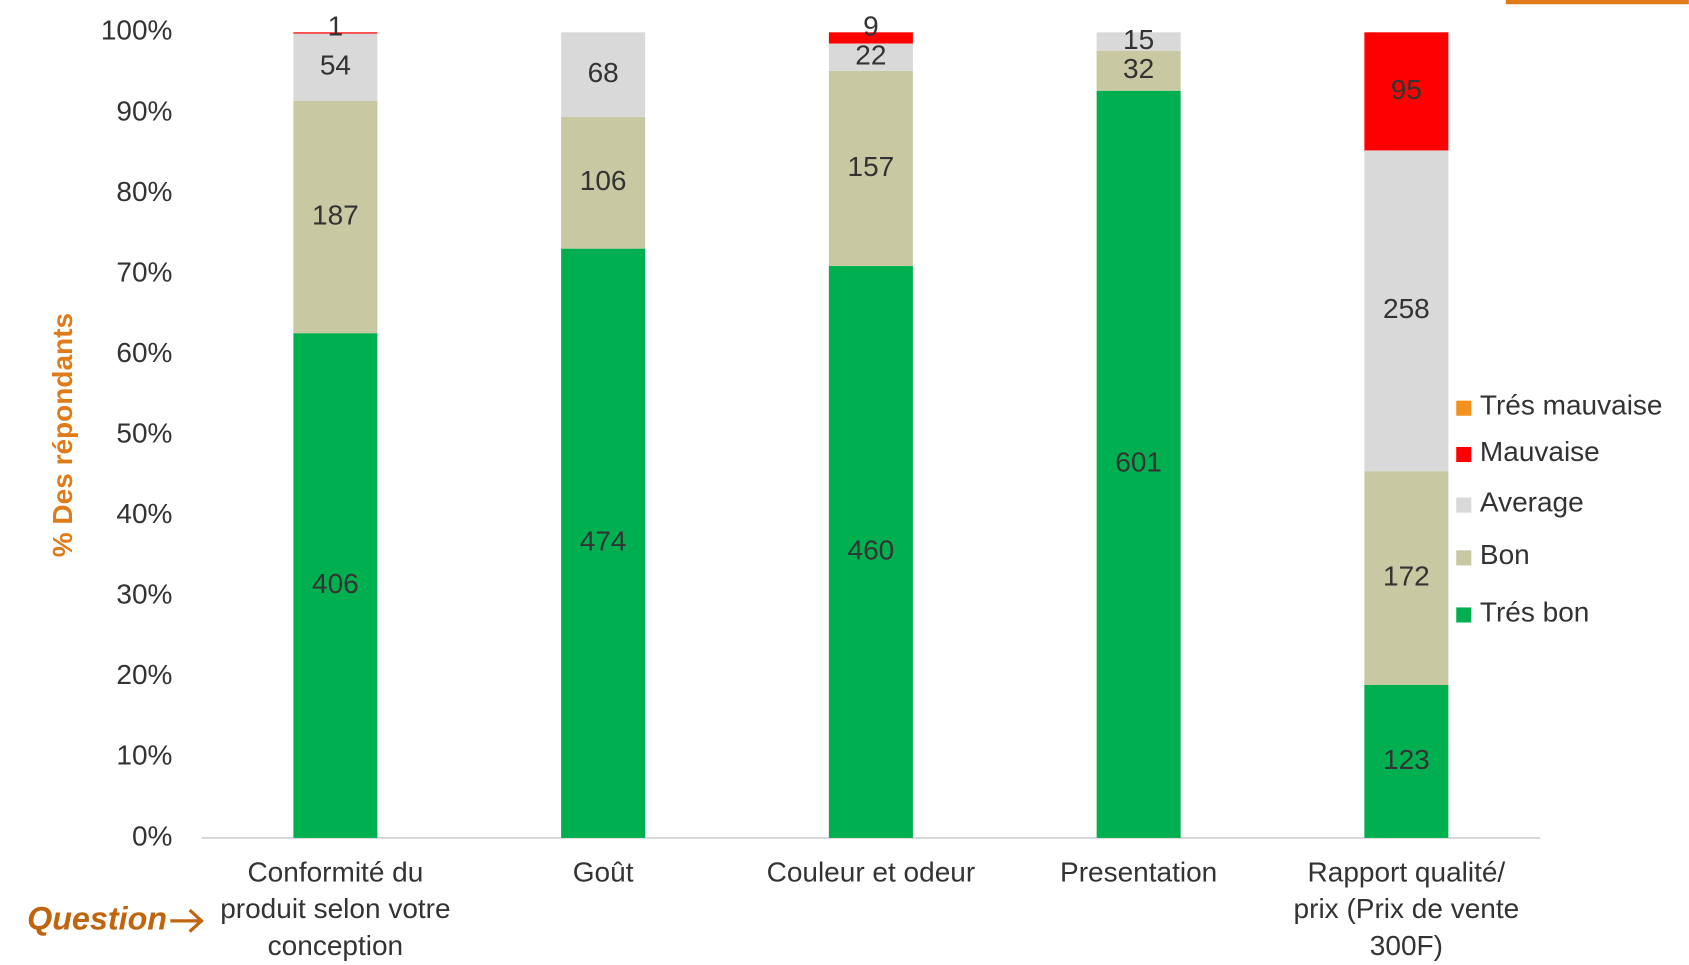  What do you see at coordinates (144, 433) in the screenshot?
I see `y-tick-label: 50%` at bounding box center [144, 433].